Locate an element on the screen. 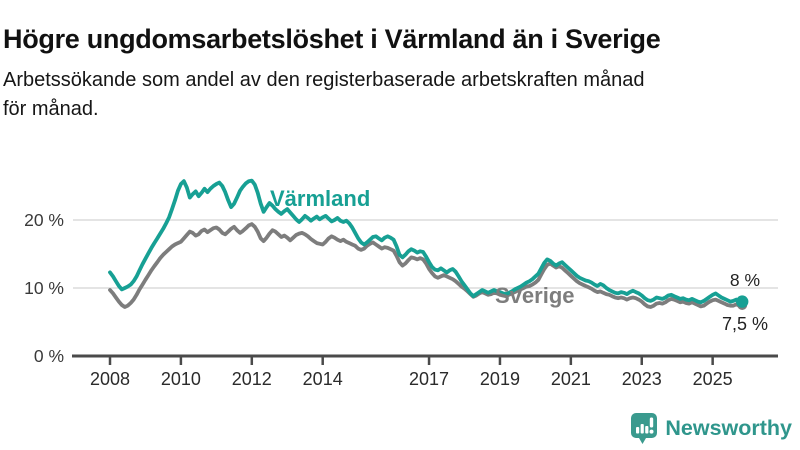 The width and height of the screenshot is (800, 450). newsworthy-logo: Newsworthy is located at coordinates (711, 428).